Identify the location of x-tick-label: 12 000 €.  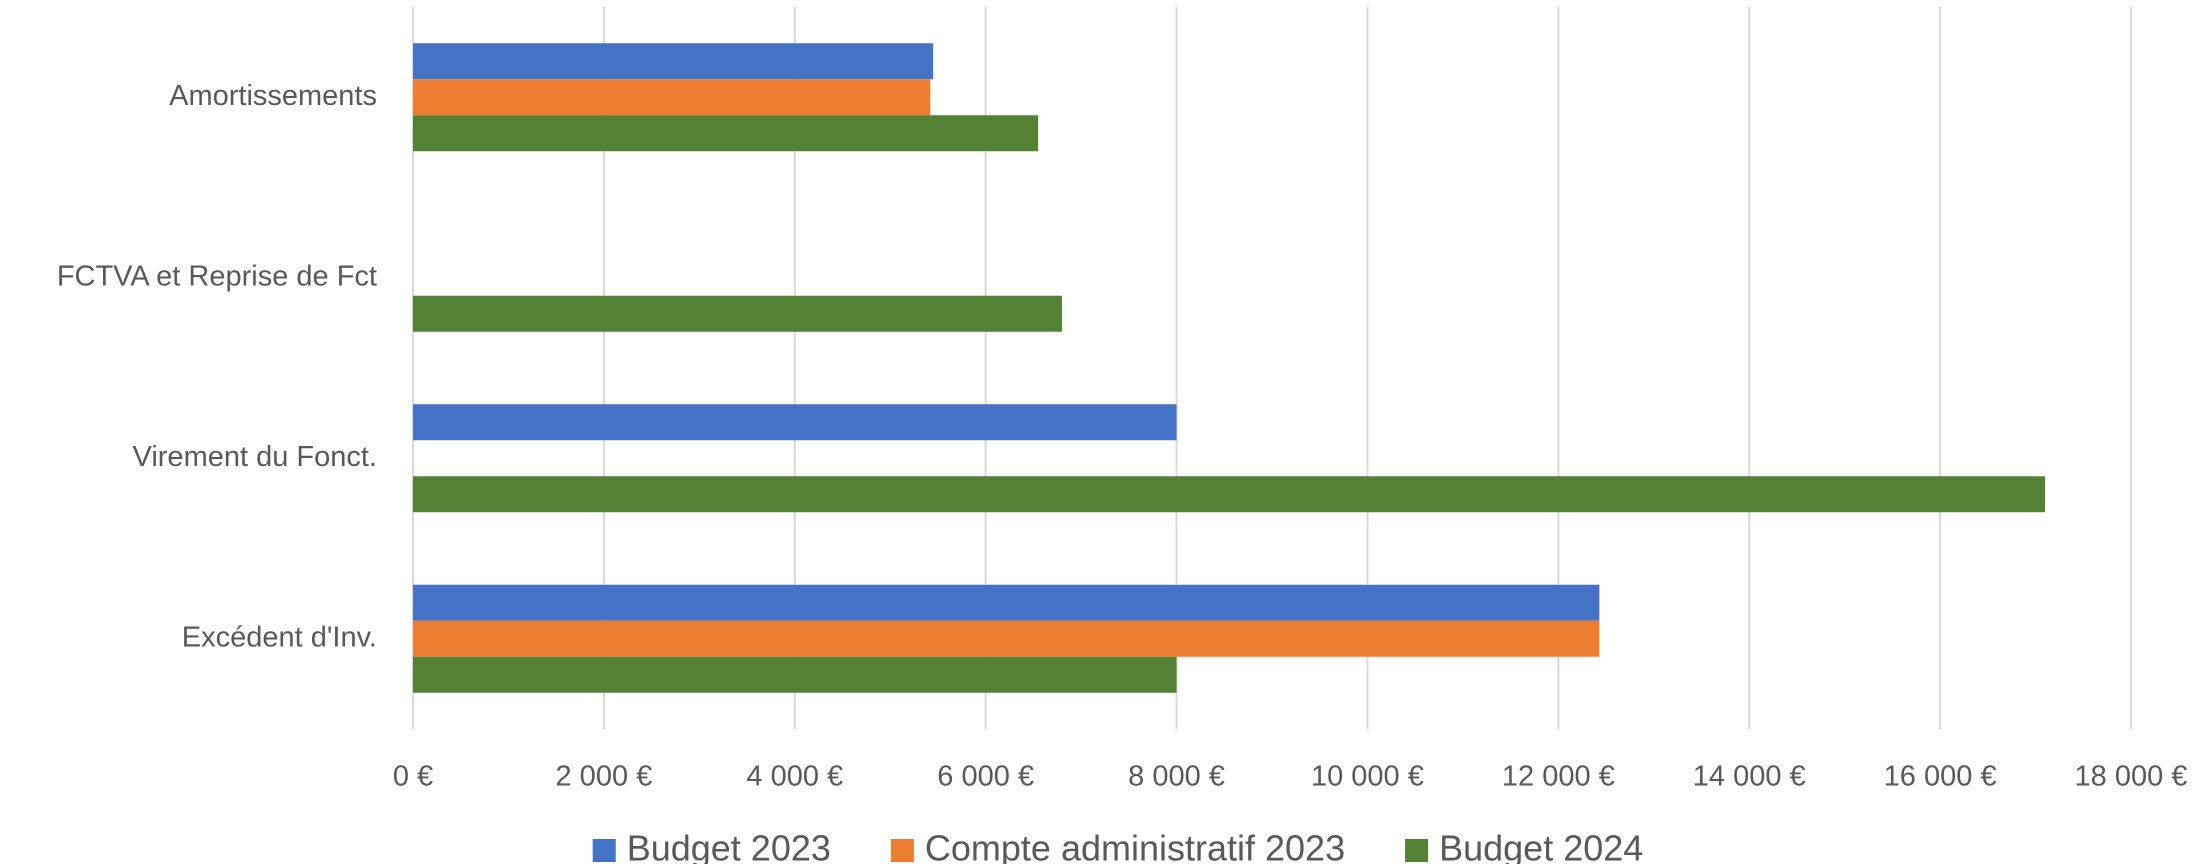
(1558, 777).